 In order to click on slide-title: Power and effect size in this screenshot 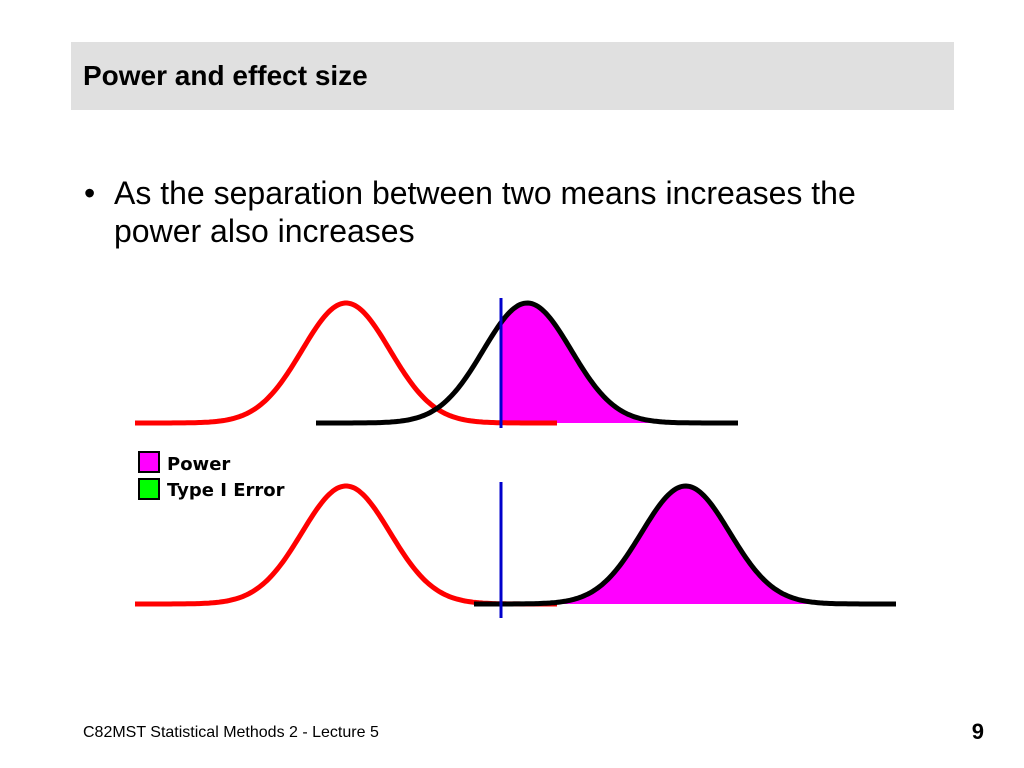, I will do `click(225, 75)`.